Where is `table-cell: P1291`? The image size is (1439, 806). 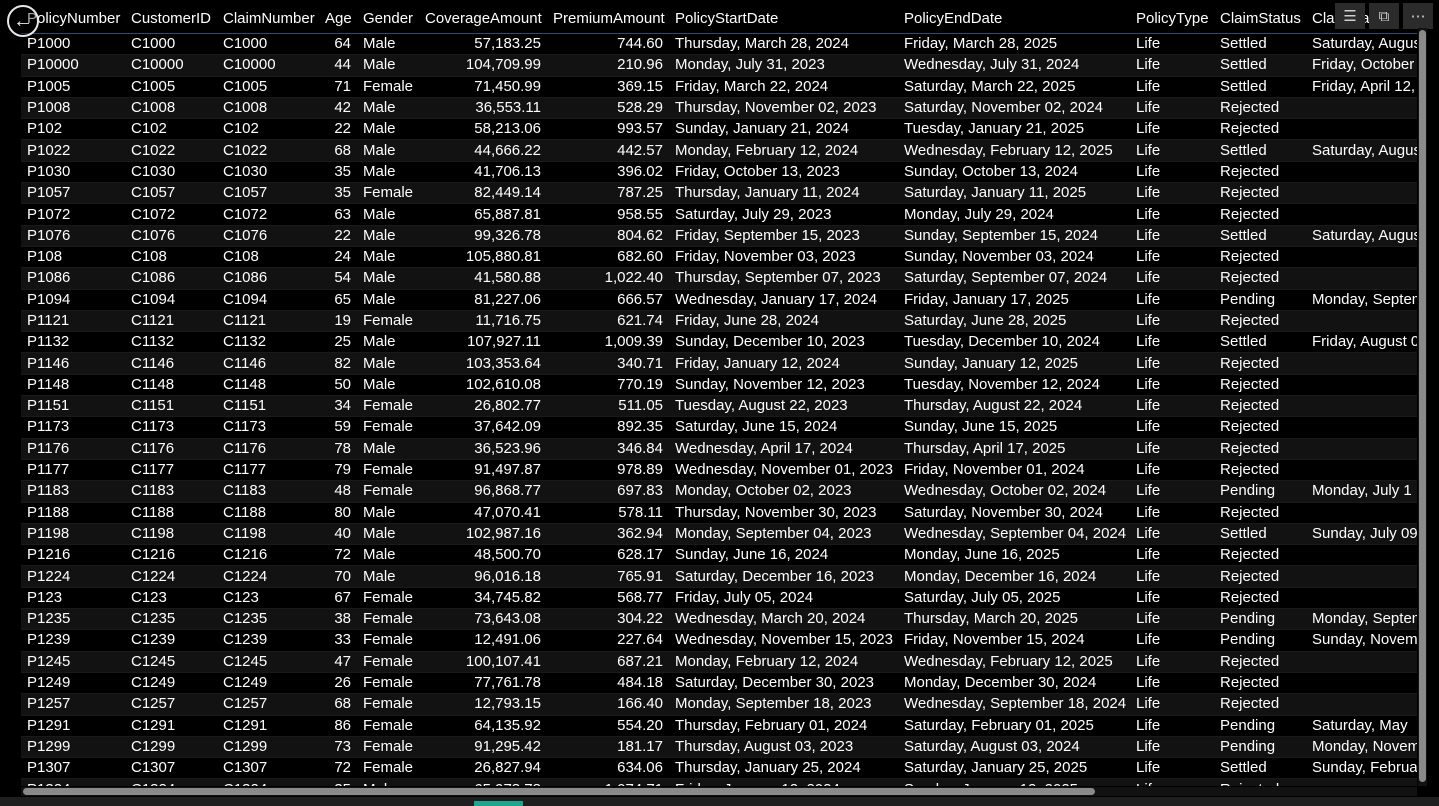 table-cell: P1291 is located at coordinates (73, 726).